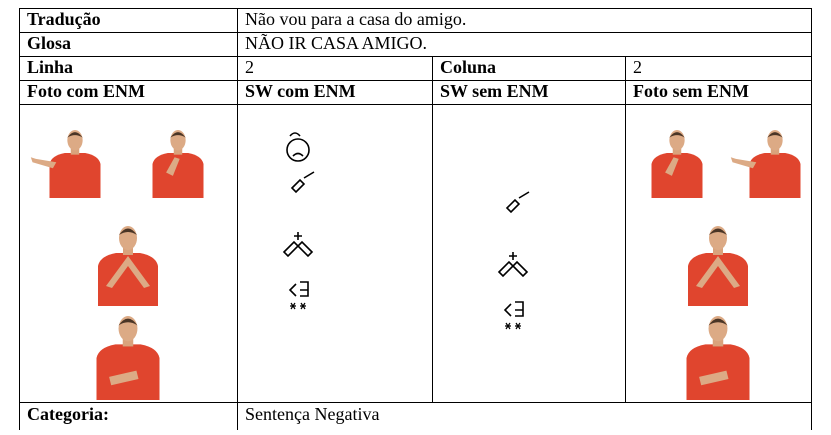 The image size is (831, 435). What do you see at coordinates (468, 67) in the screenshot?
I see `row-label: Coluna` at bounding box center [468, 67].